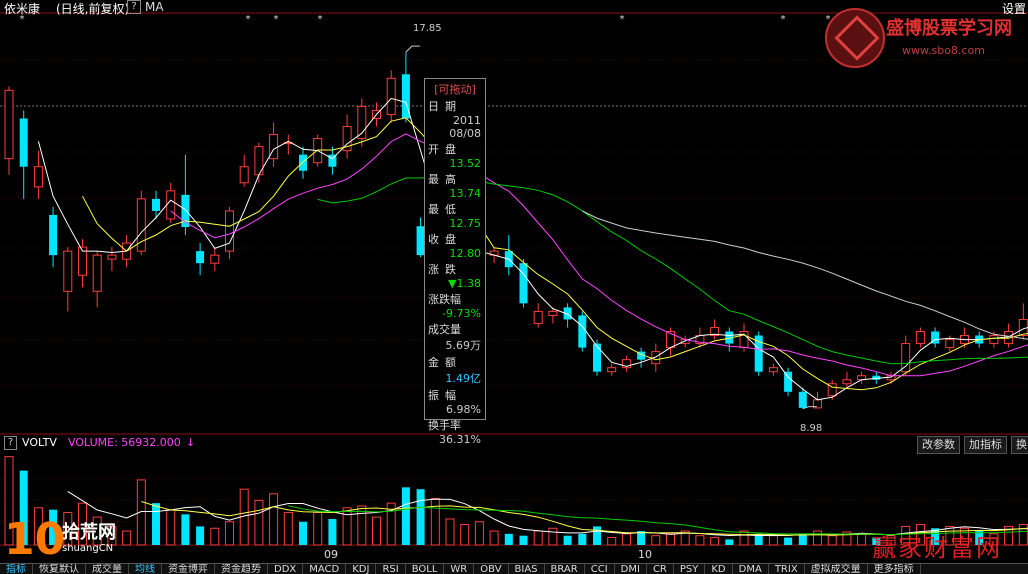 The width and height of the screenshot is (1028, 574). Describe the element at coordinates (455, 149) in the screenshot. I see `tooltip-label: 开盘` at that location.